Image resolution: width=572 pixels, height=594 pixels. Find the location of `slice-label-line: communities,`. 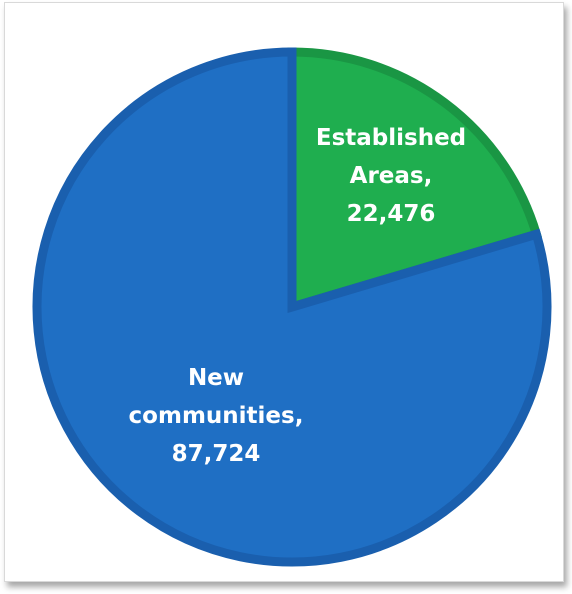

slice-label-line: communities, is located at coordinates (216, 416).